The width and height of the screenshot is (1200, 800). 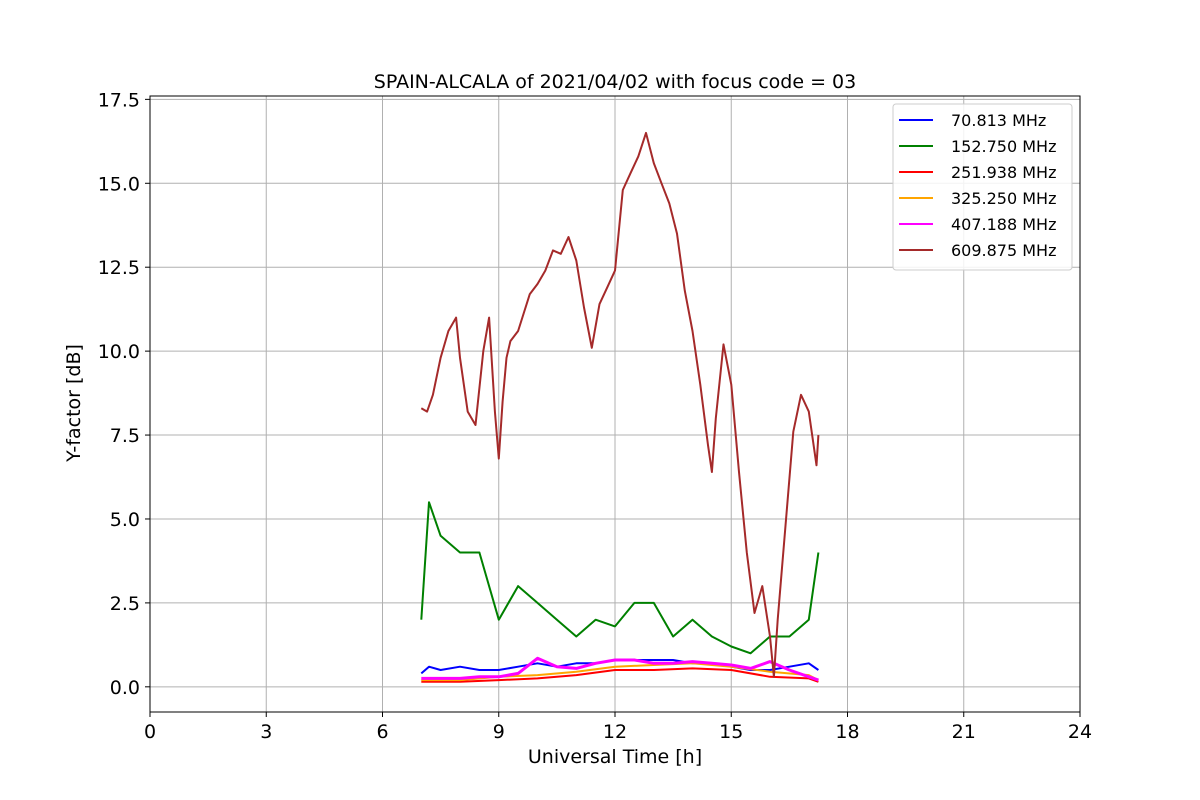 What do you see at coordinates (1003, 172) in the screenshot?
I see `legend-label: 251.938 MHz` at bounding box center [1003, 172].